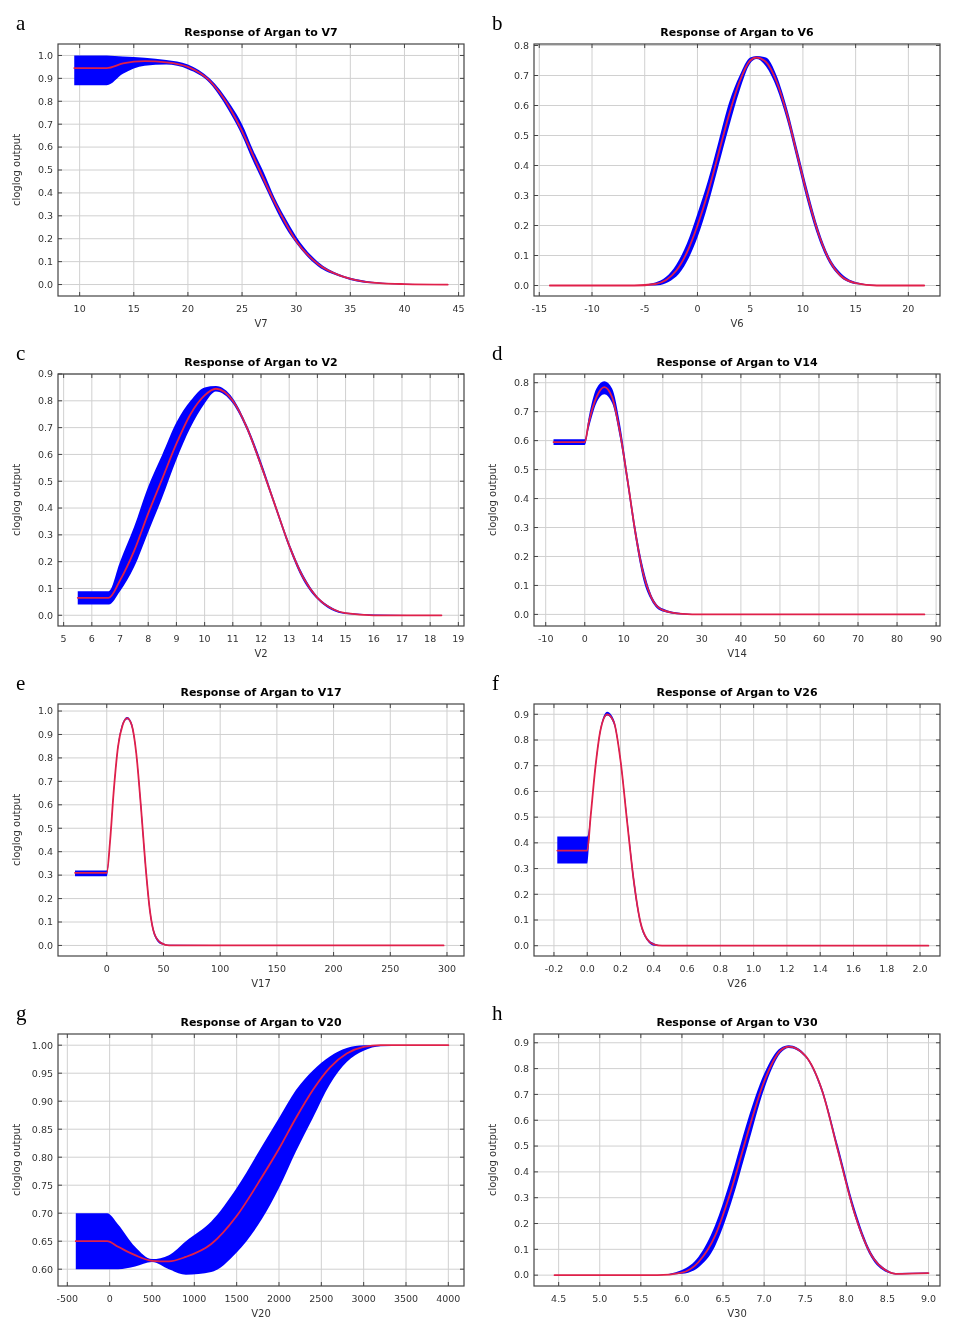  I want to click on x-tick-label: 0.8, so click(720, 968).